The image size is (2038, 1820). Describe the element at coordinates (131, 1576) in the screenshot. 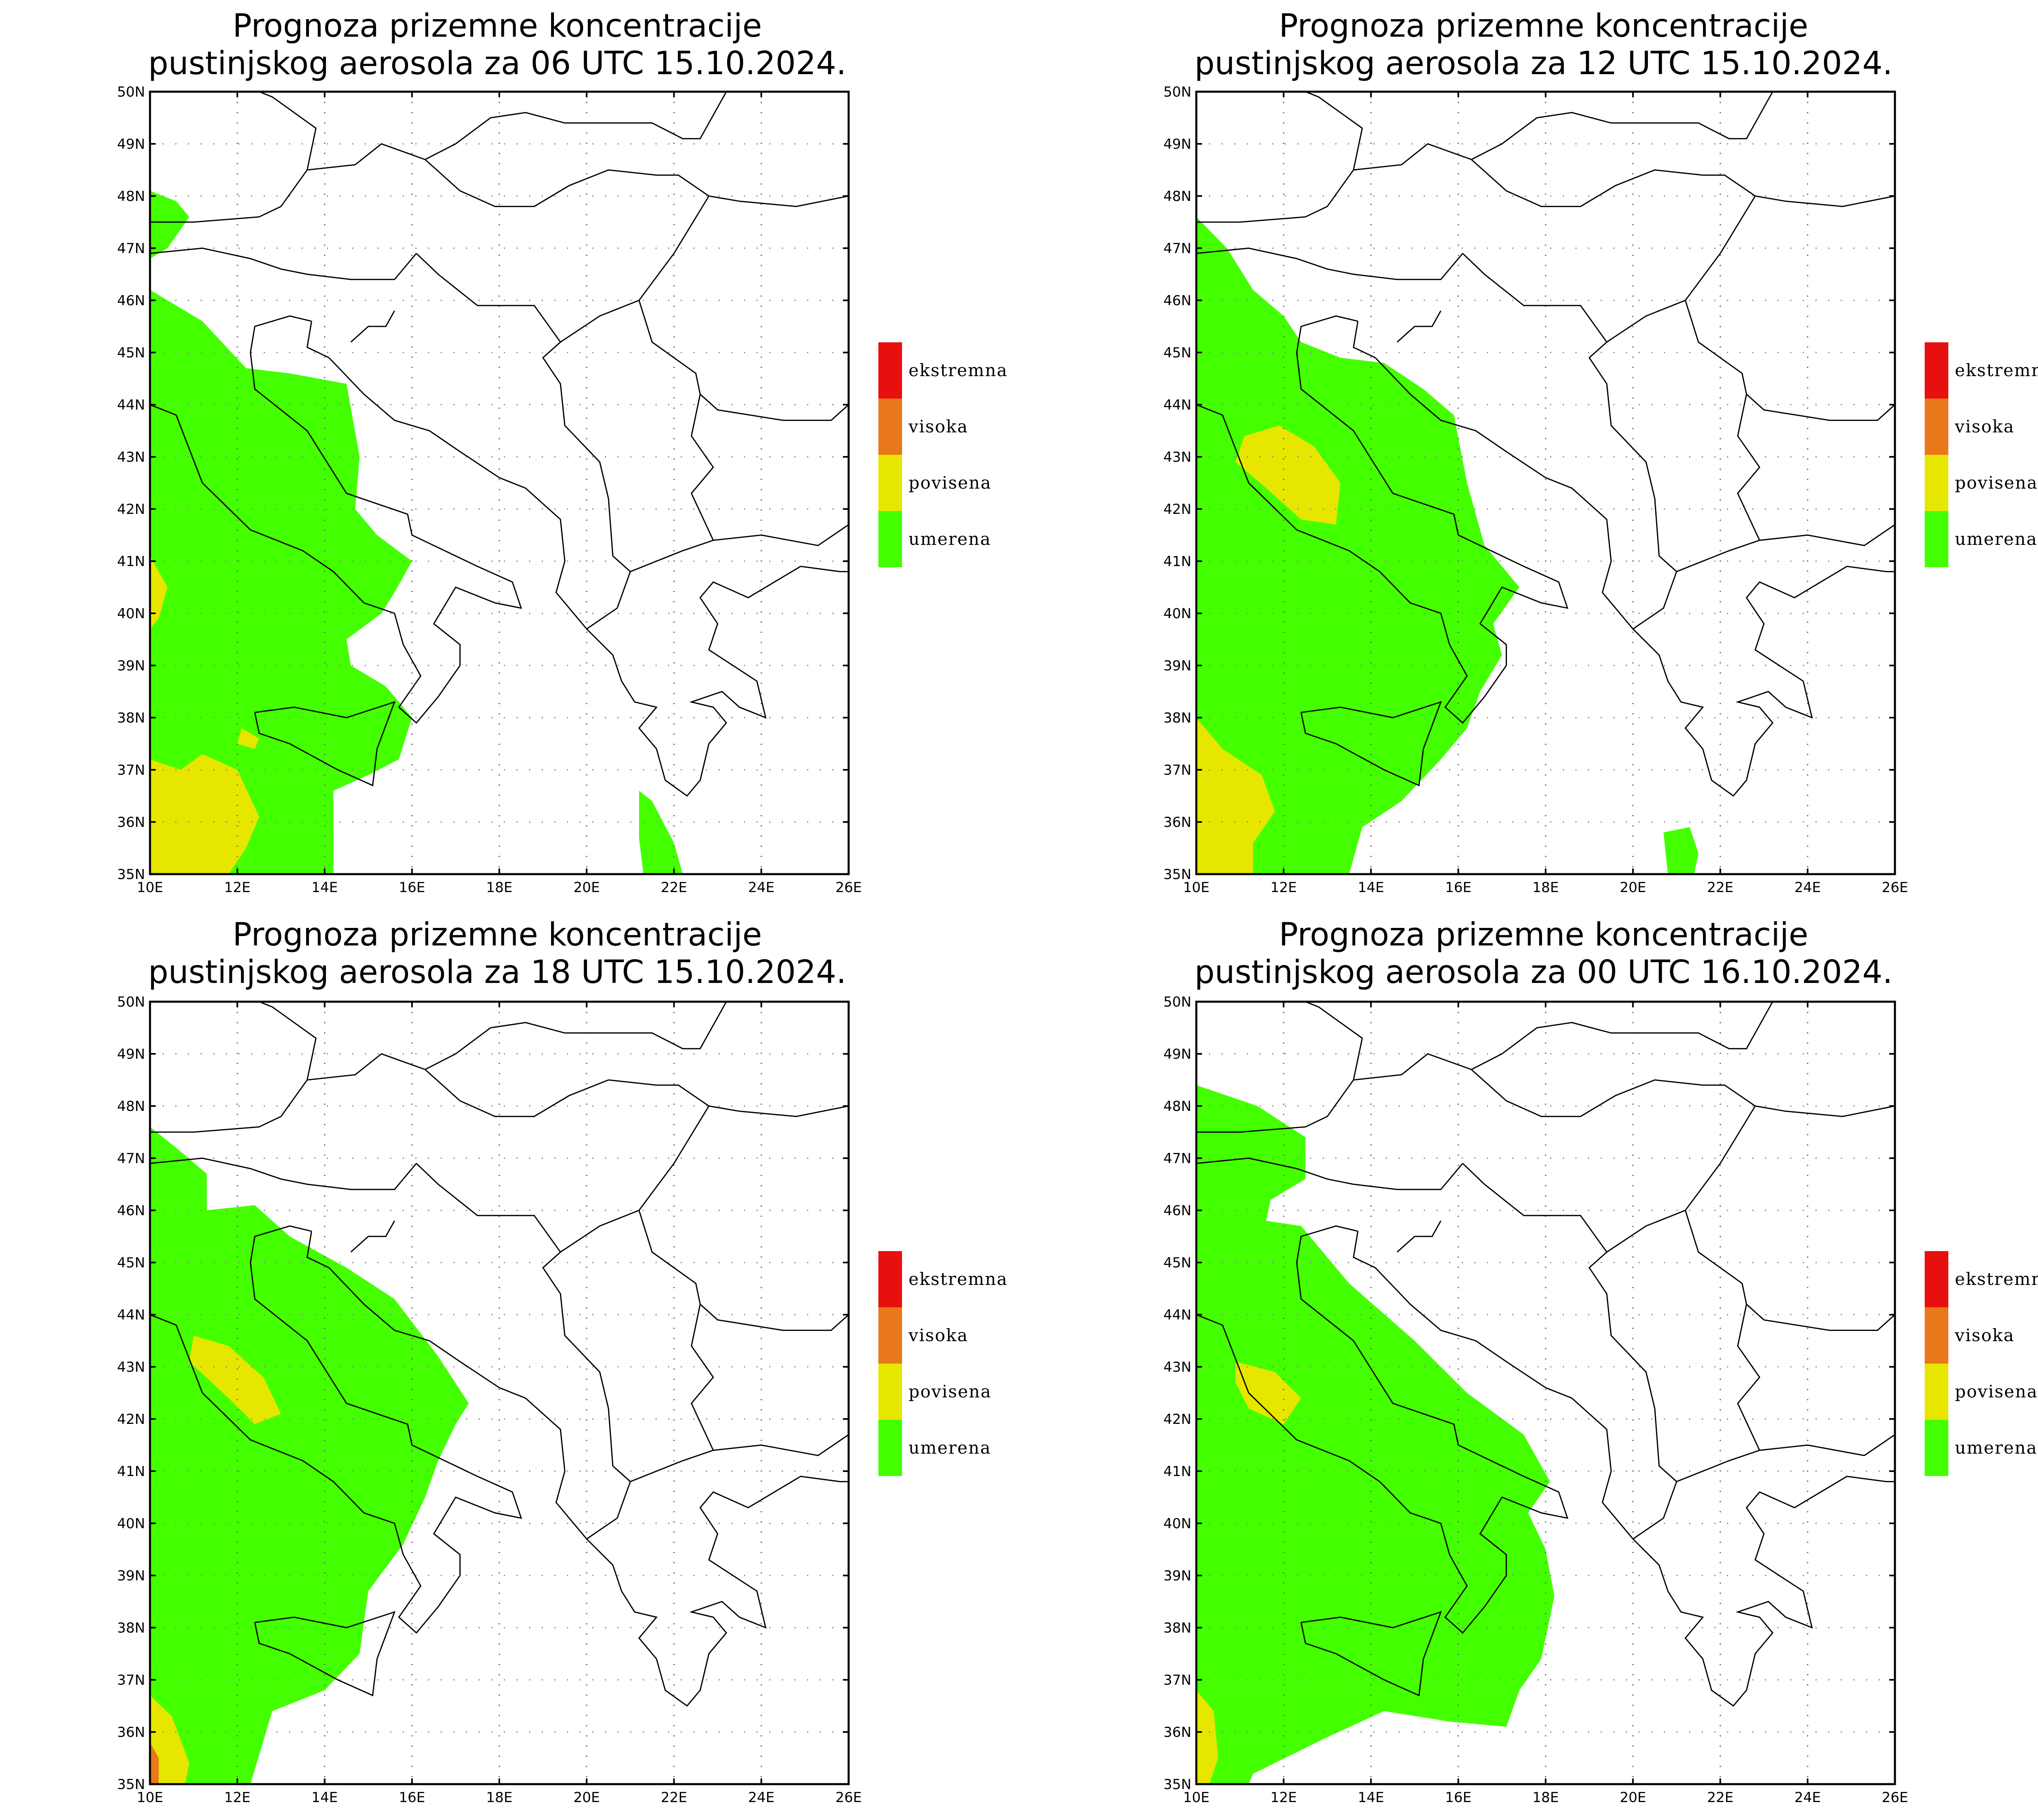

I see `lat-tick-label: 39N` at that location.